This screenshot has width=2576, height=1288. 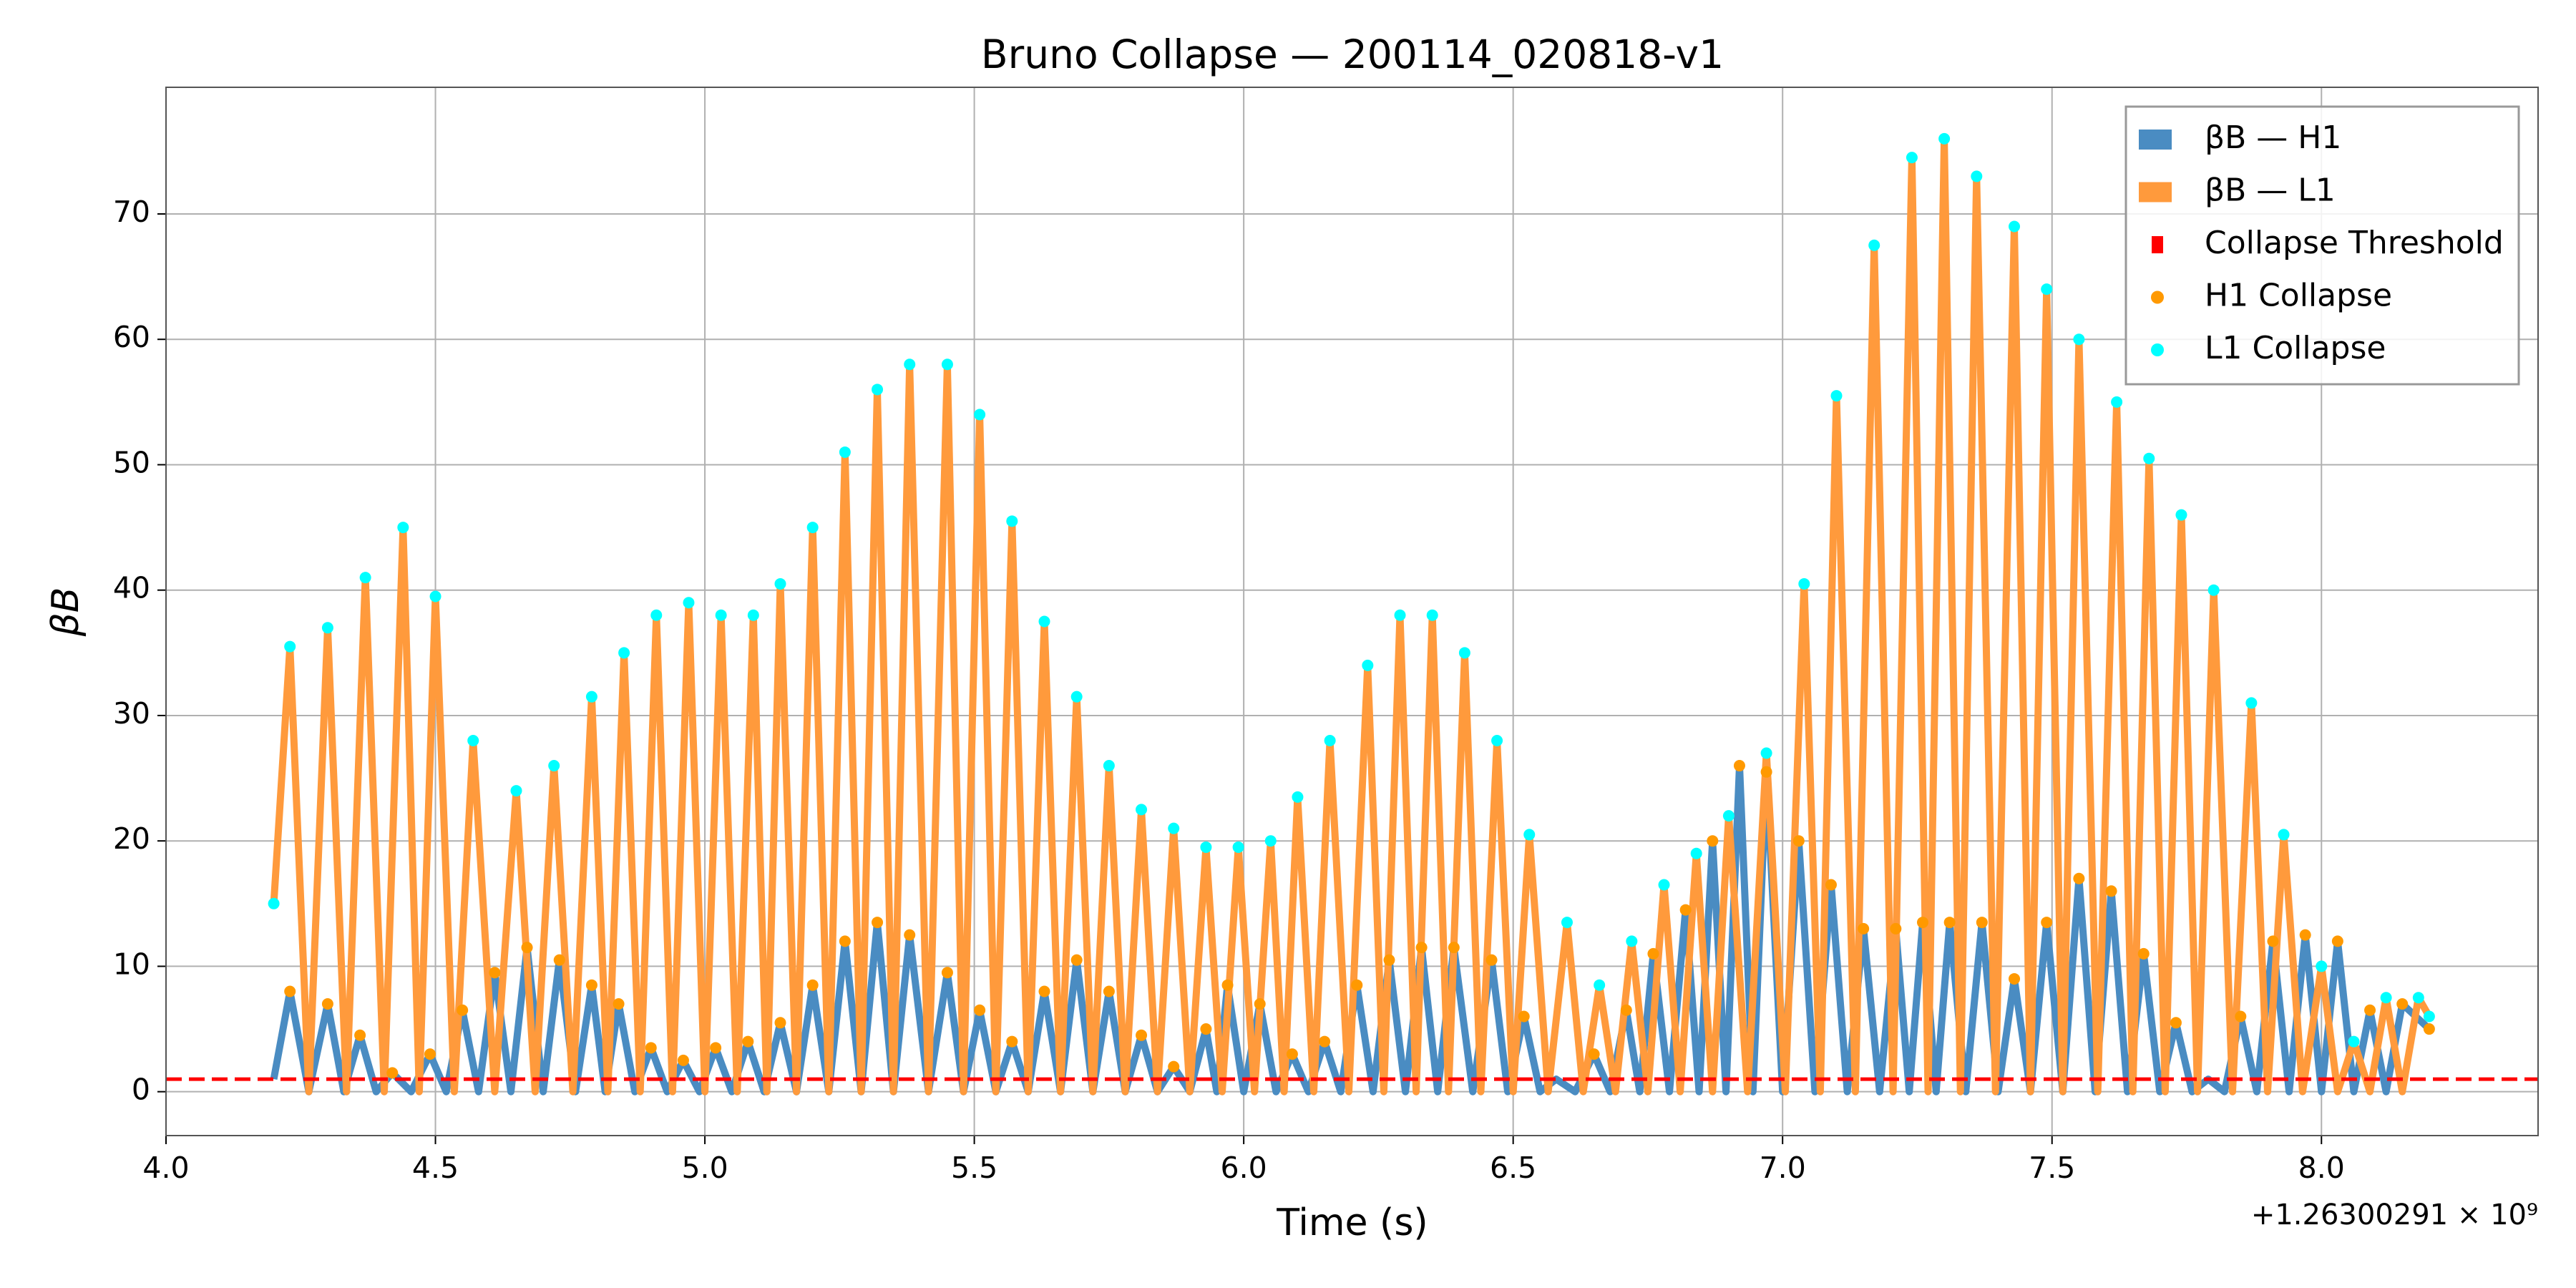 I want to click on legend-box, so click(x=2322, y=245).